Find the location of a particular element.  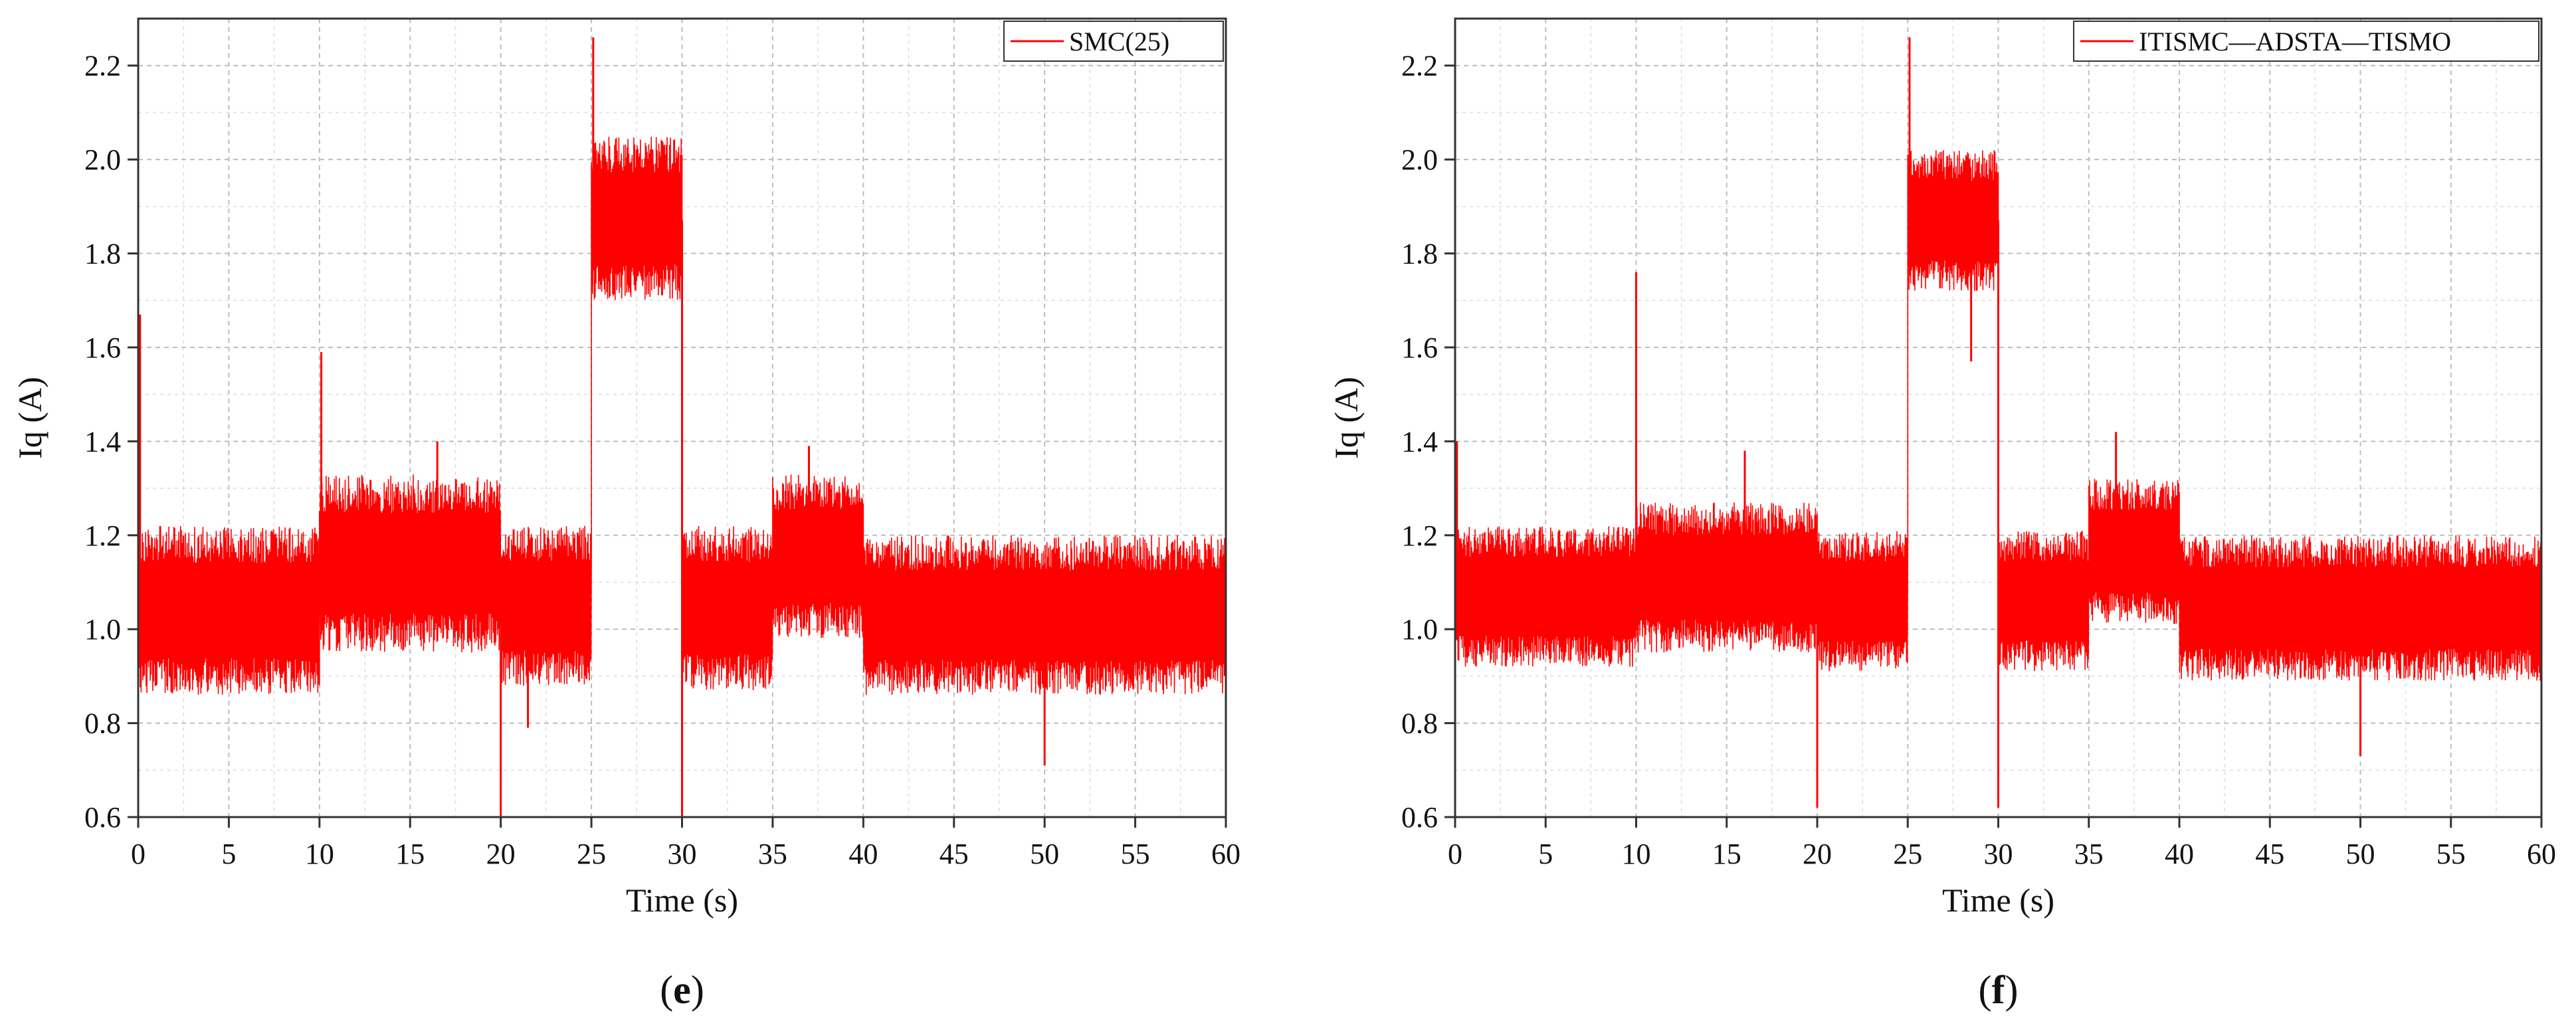

panel-caption: (f) is located at coordinates (1999, 990).